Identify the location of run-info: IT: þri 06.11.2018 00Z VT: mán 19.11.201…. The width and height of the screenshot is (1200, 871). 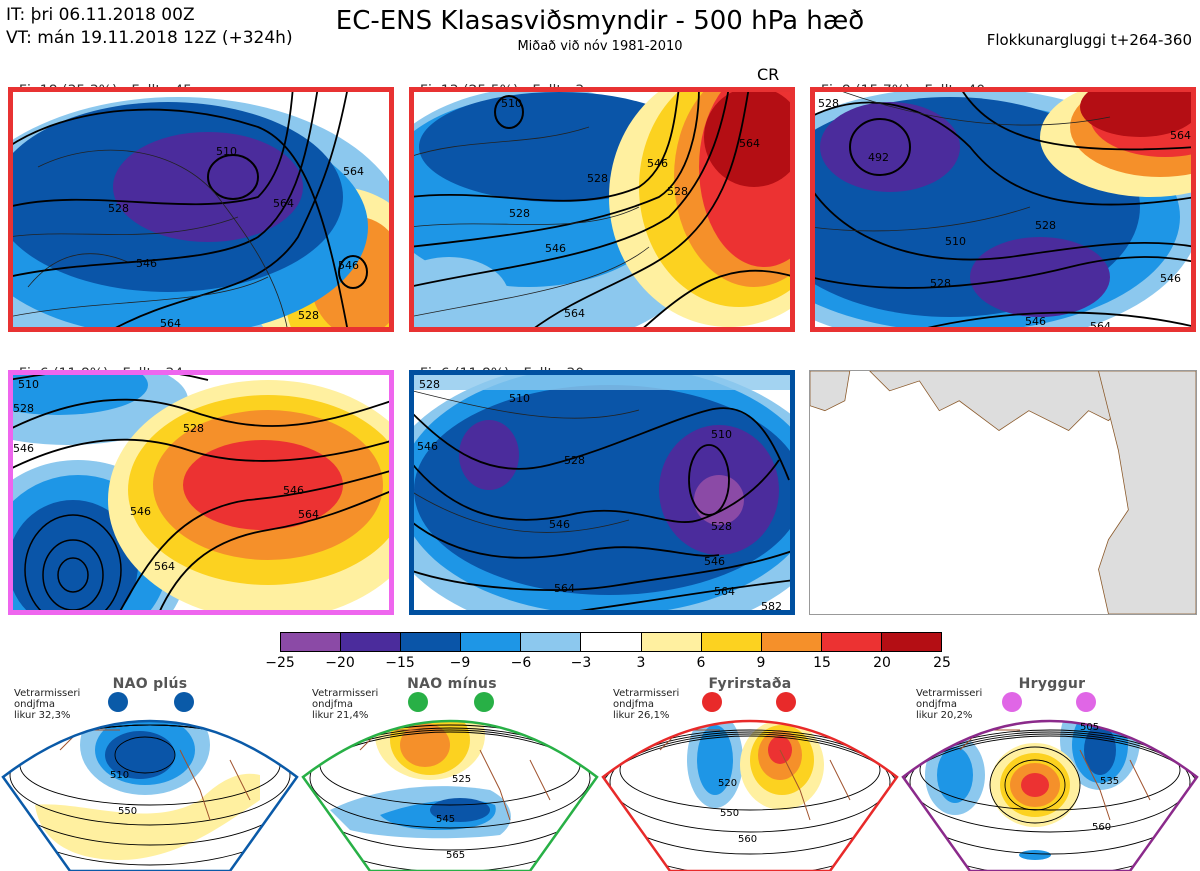
(149, 27).